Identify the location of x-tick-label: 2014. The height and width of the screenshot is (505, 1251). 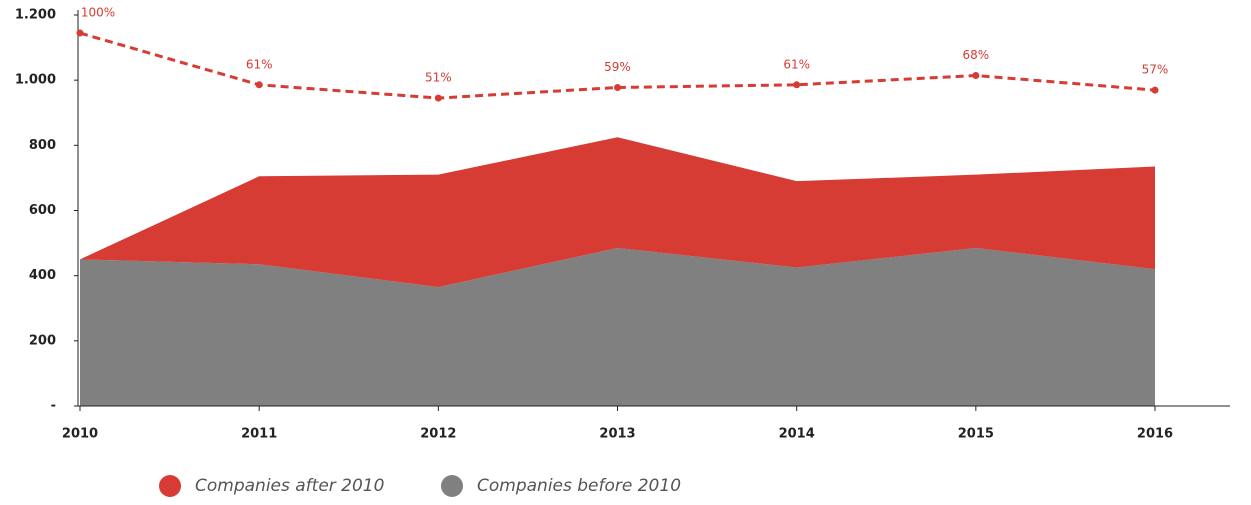
(797, 434).